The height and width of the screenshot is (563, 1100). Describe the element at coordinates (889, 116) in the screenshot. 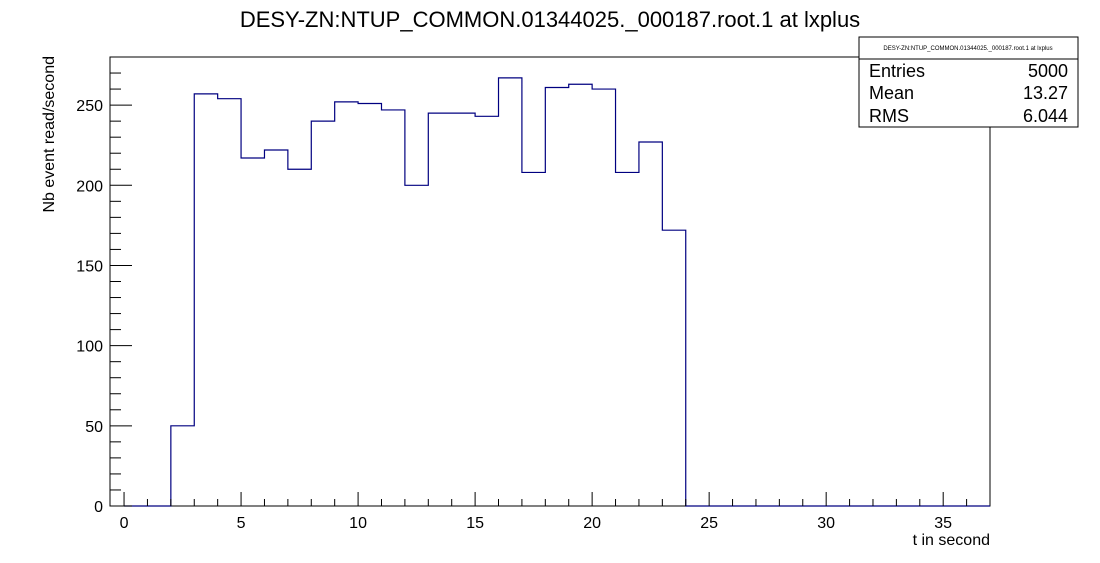

I see `stats-rms-label: RMS` at that location.